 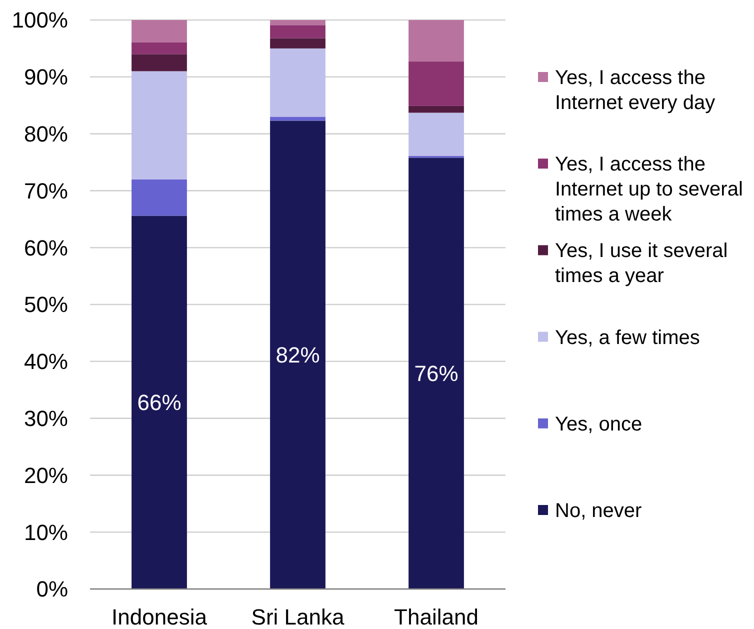 I want to click on y-tick-label: 0%, so click(x=52, y=589).